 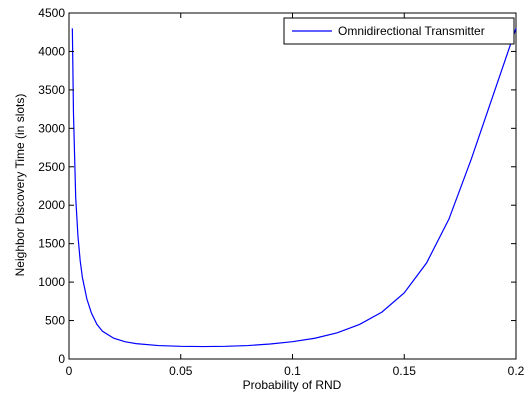 What do you see at coordinates (516, 371) in the screenshot?
I see `x-tick-label: 0.2` at bounding box center [516, 371].